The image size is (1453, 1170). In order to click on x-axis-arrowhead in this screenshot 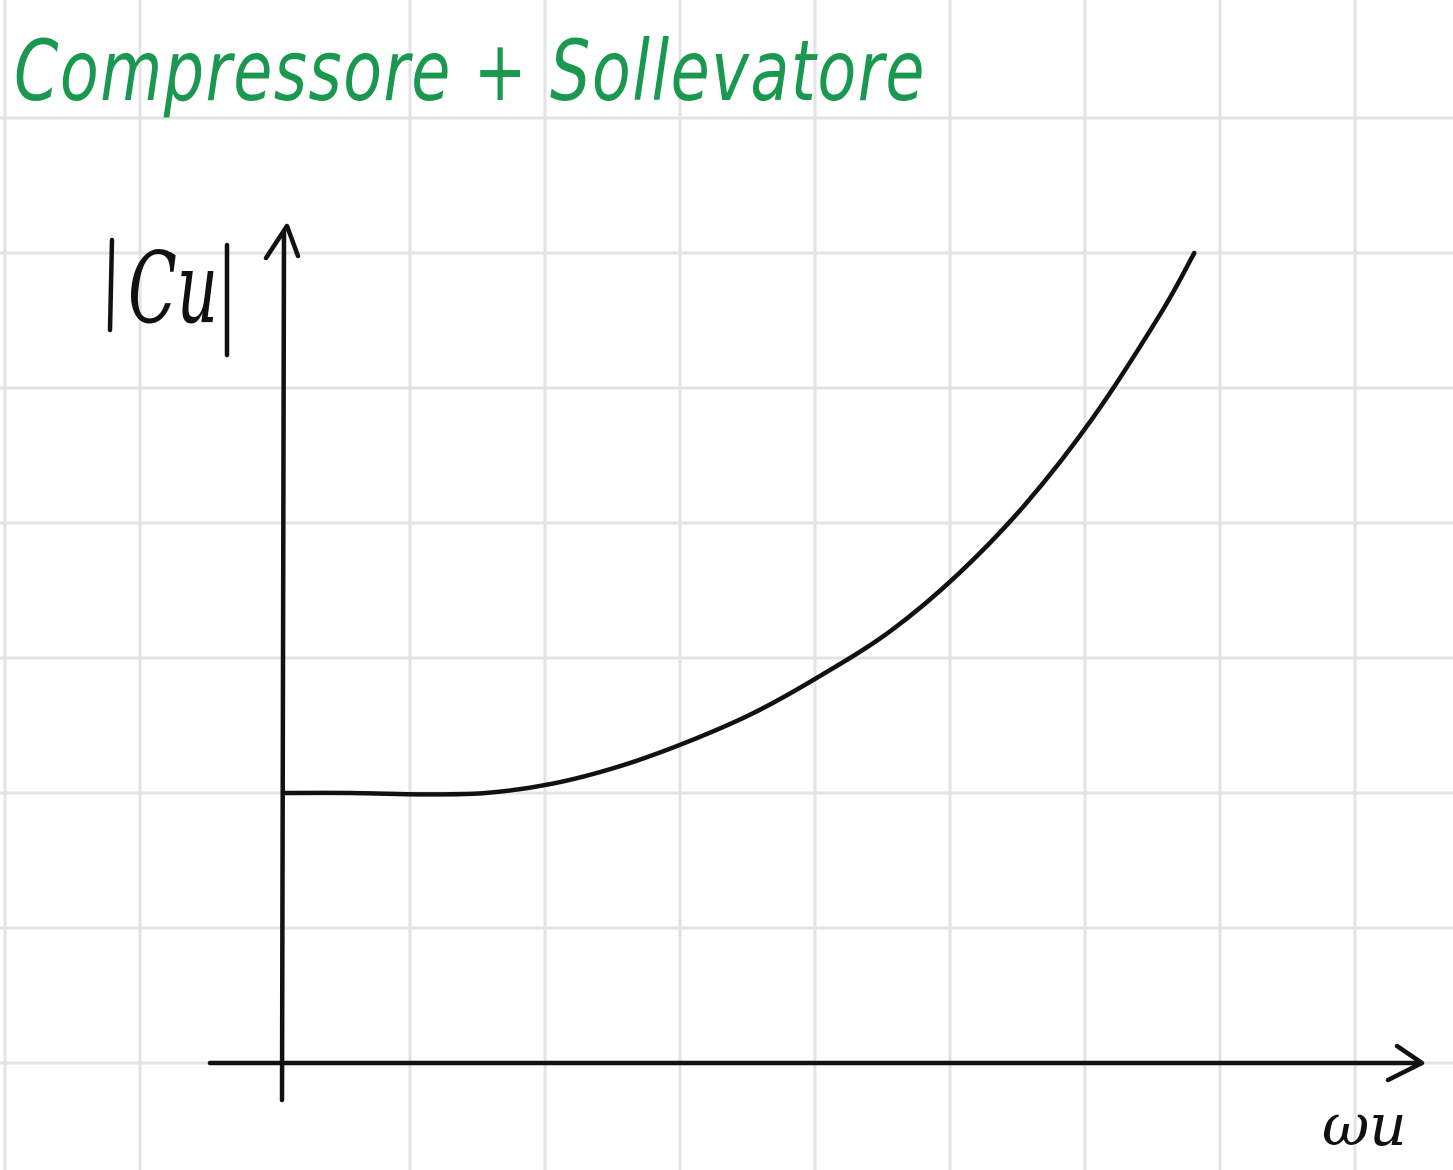, I will do `click(1405, 1063)`.